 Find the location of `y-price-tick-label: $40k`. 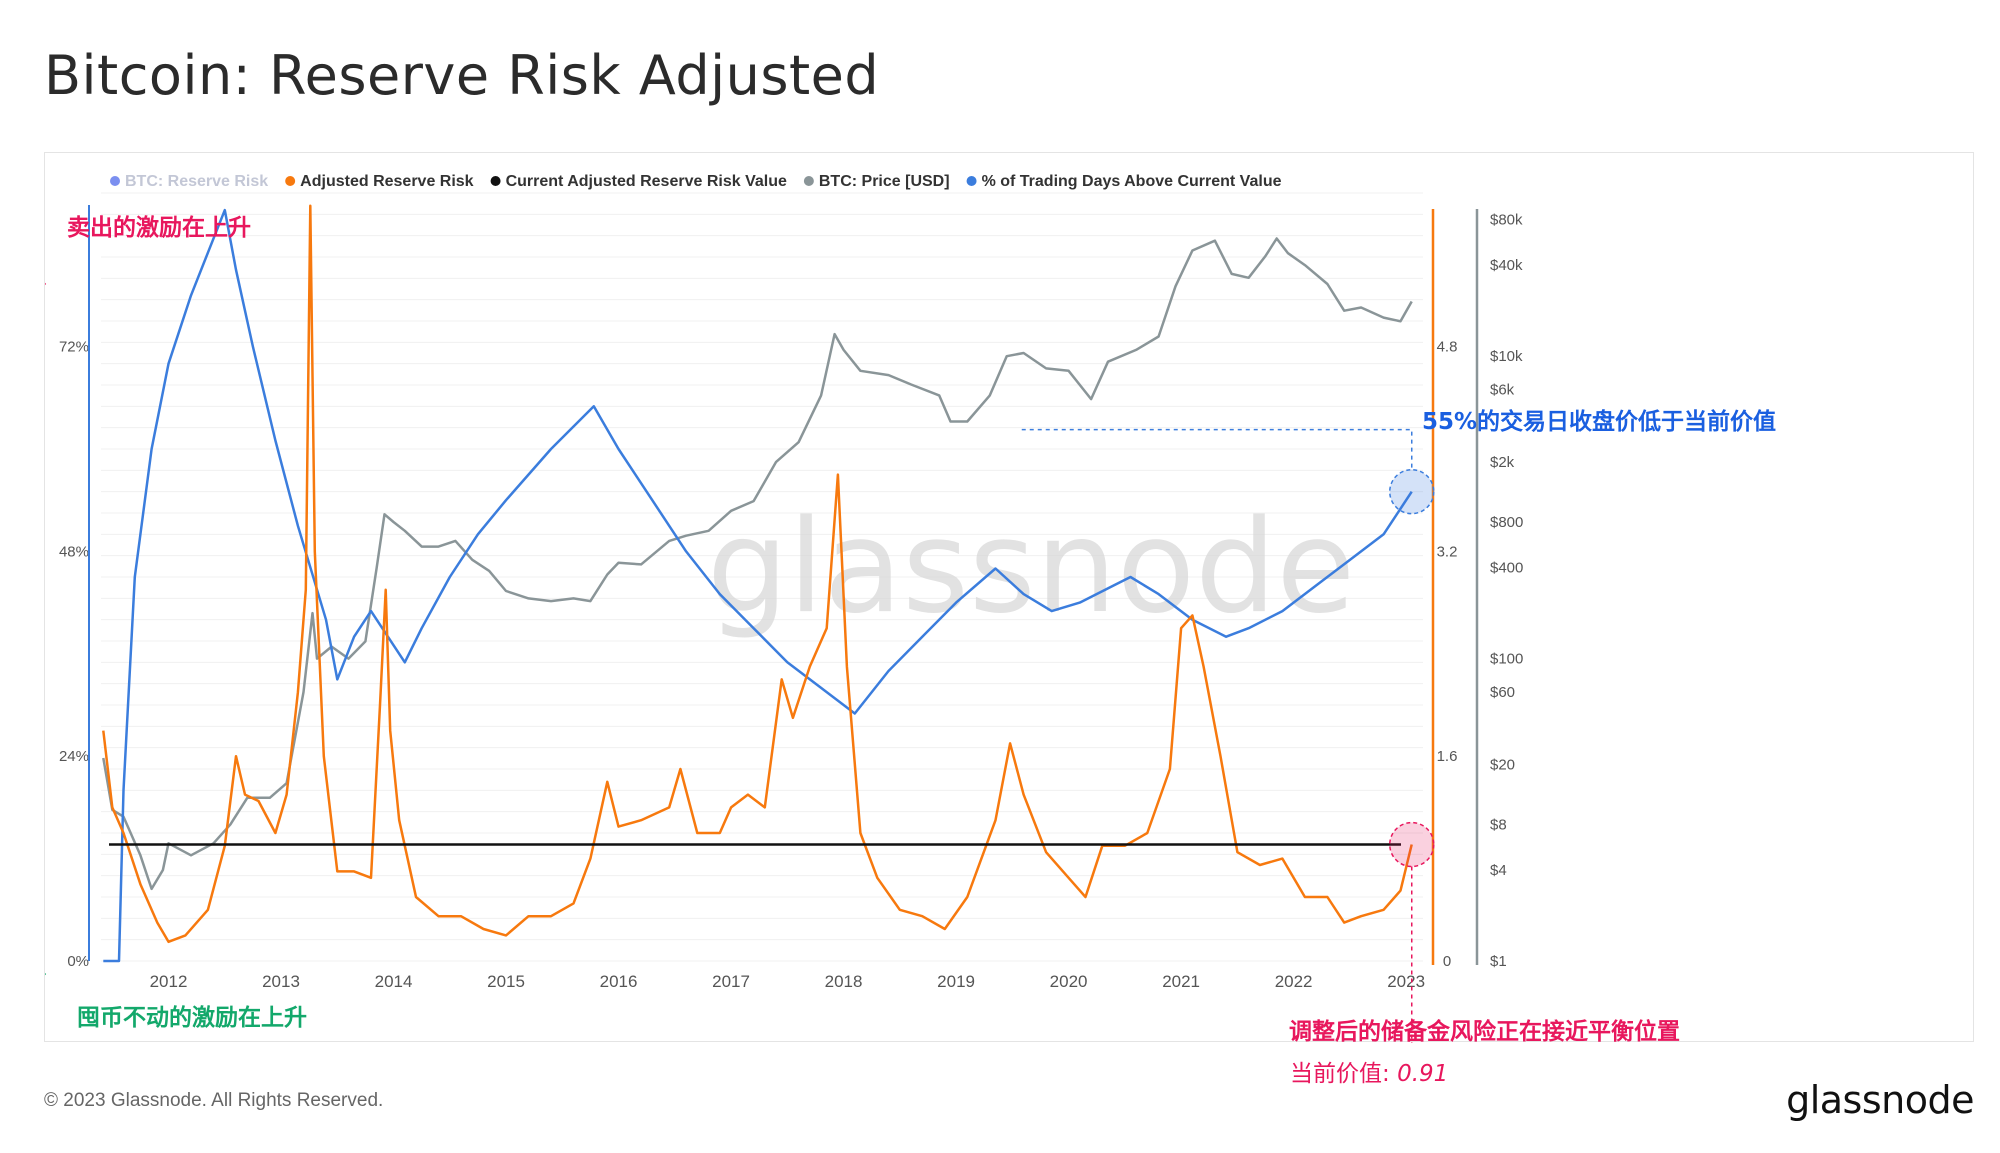

y-price-tick-label: $40k is located at coordinates (1506, 265).